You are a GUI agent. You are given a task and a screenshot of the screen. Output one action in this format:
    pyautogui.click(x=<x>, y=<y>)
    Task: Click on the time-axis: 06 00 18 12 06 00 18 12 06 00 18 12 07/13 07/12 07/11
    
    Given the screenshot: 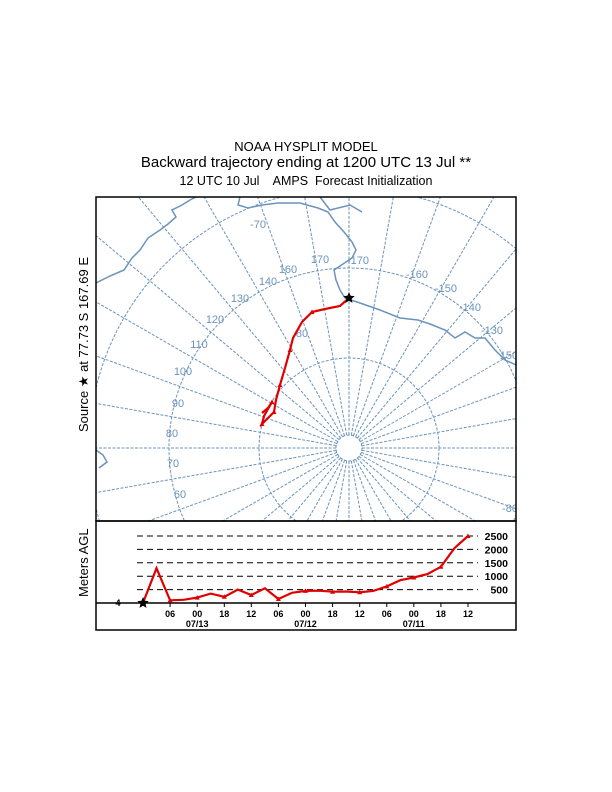 What is the action you would take?
    pyautogui.click(x=319, y=616)
    